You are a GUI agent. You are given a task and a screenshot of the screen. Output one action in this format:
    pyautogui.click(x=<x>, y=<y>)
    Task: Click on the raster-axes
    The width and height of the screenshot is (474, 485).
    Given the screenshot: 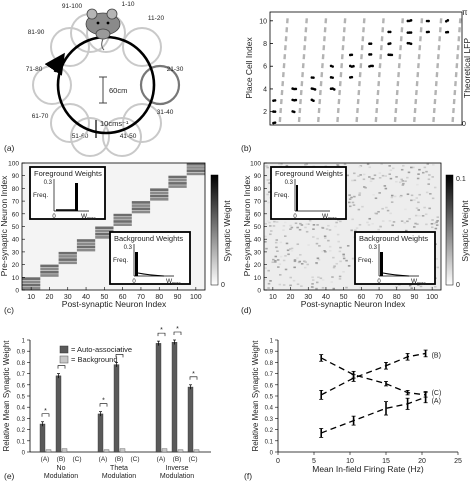 What is the action you would take?
    pyautogui.click(x=366, y=68)
    